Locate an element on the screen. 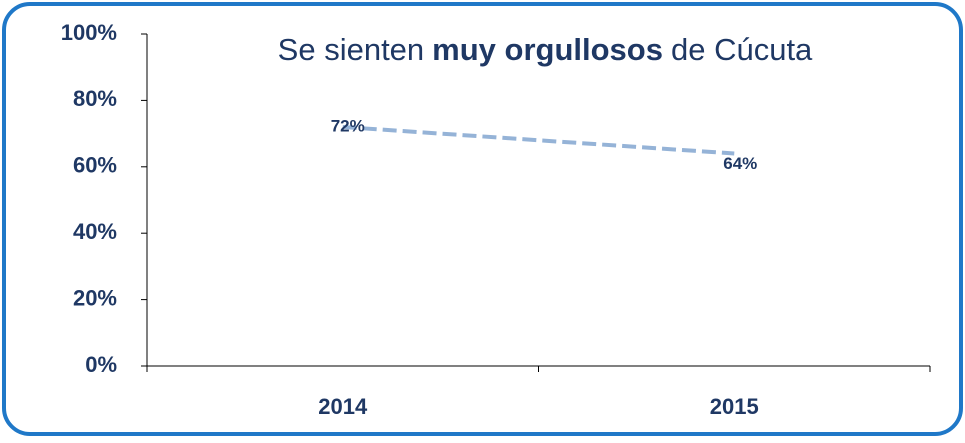  y-tick-label: 60% is located at coordinates (95, 165).